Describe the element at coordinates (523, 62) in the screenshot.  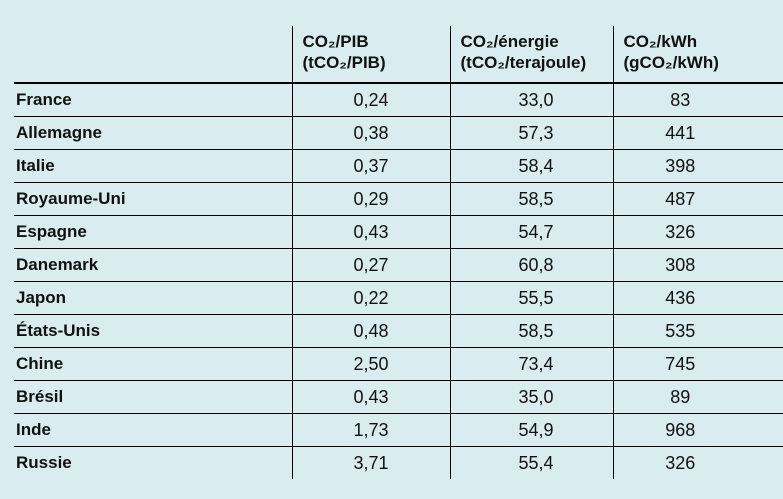
I see `column-header-line2: (tCO₂/terajoule)` at that location.